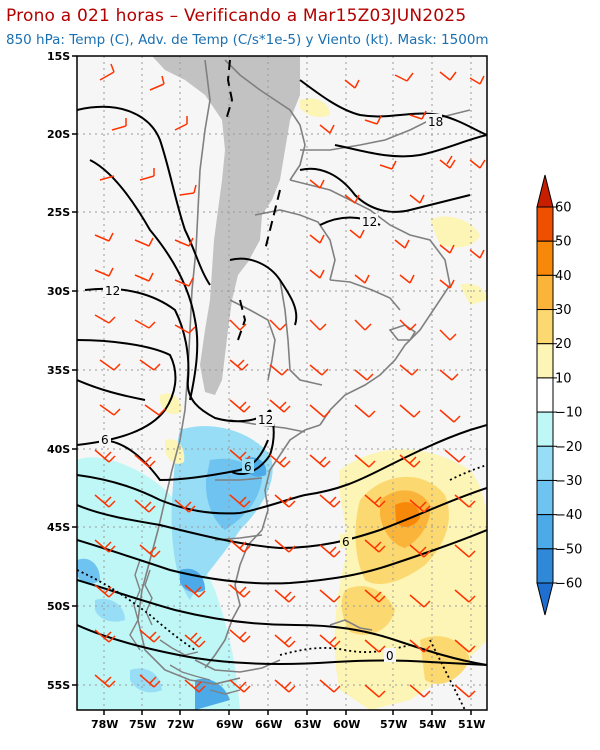  Describe the element at coordinates (568, 549) in the screenshot. I see `colorbar-label: −50` at that location.